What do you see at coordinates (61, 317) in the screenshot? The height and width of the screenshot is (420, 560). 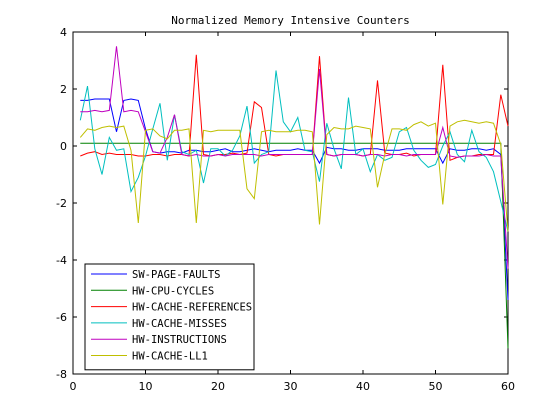 I see `y-tick-label: -6` at bounding box center [61, 317].